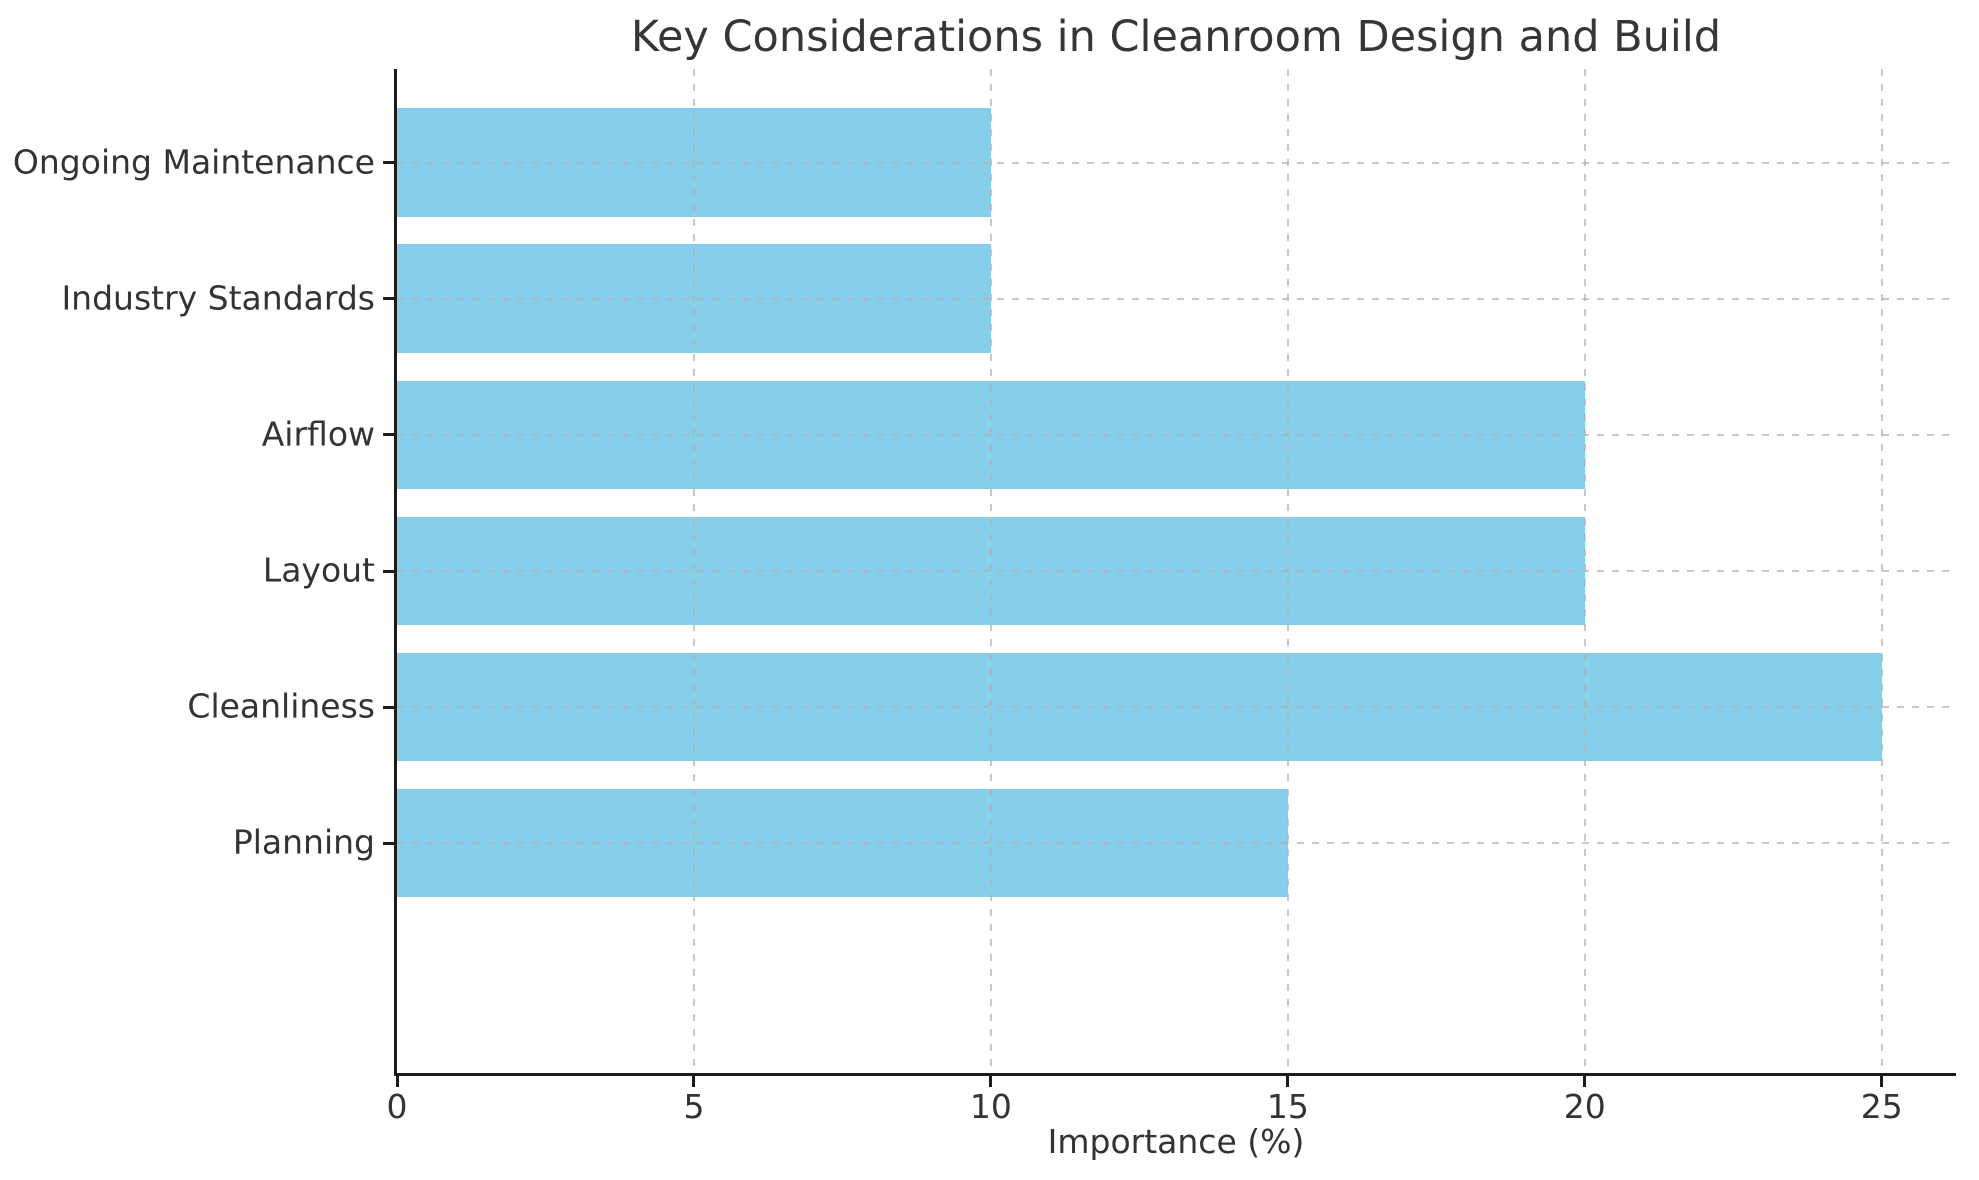 Image resolution: width=1979 pixels, height=1180 pixels. I want to click on x-axis-label: Importance (%), so click(1176, 1141).